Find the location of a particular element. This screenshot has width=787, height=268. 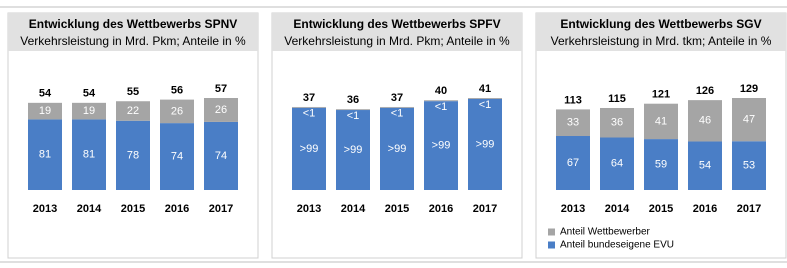

legend-label: Anteil bundeseigene EVU is located at coordinates (617, 245).